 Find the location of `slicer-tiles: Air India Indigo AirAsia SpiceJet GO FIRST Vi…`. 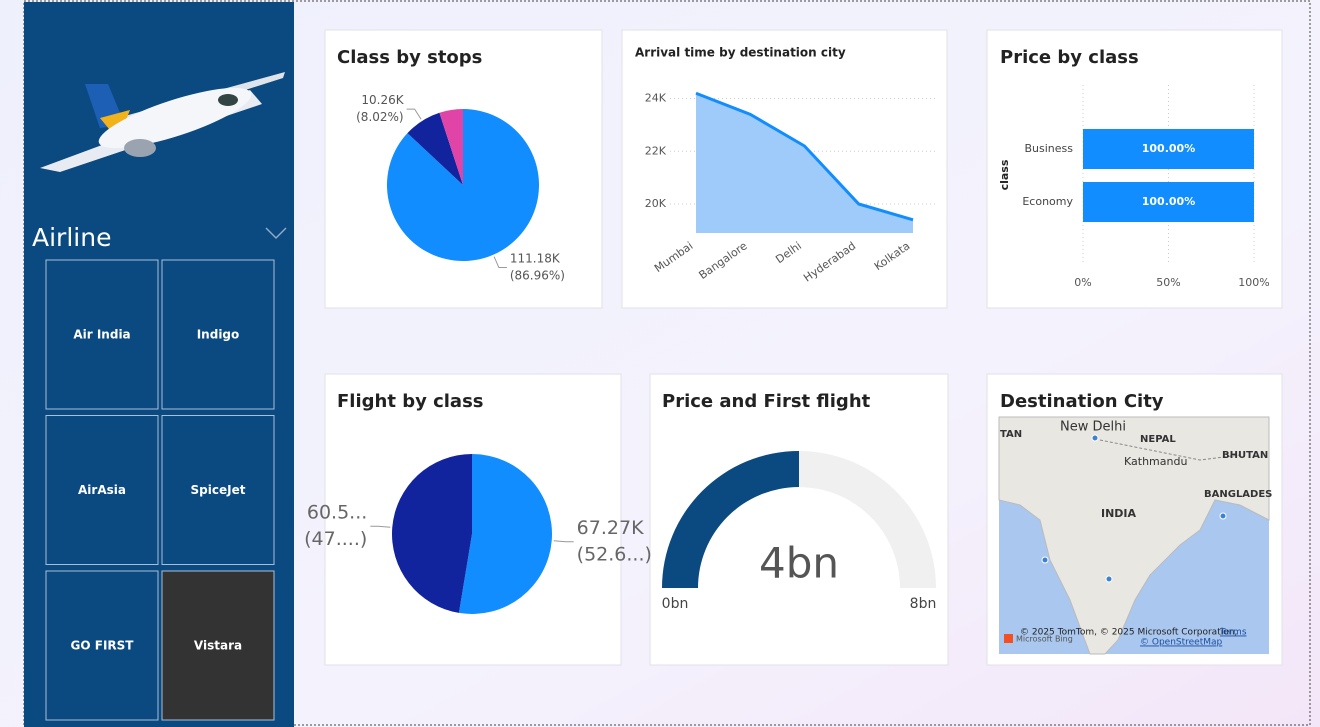

slicer-tiles: Air India Indigo AirAsia SpiceJet GO FIRST Vi… is located at coordinates (160, 490).